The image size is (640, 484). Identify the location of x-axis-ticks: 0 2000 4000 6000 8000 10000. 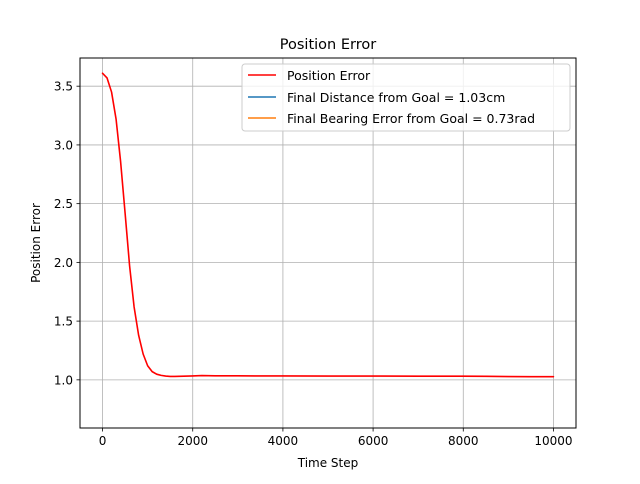
(336, 438).